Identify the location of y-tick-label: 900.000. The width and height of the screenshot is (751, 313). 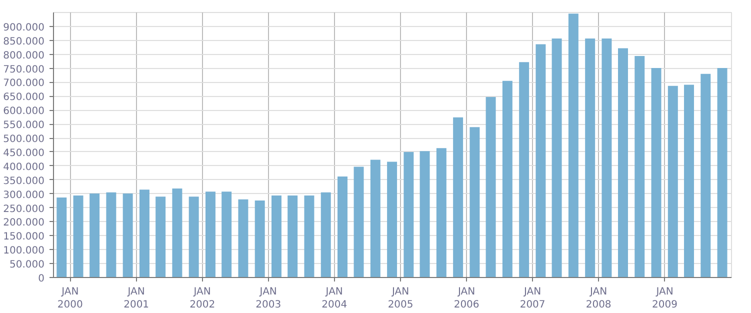
(24, 28).